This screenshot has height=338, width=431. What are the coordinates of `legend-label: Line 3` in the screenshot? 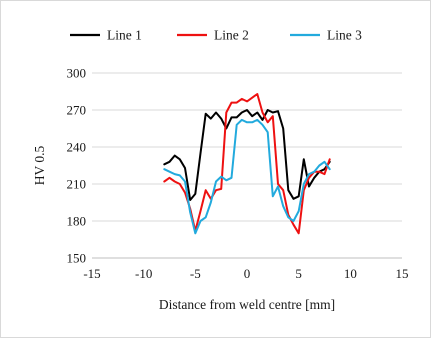 It's located at (344, 35).